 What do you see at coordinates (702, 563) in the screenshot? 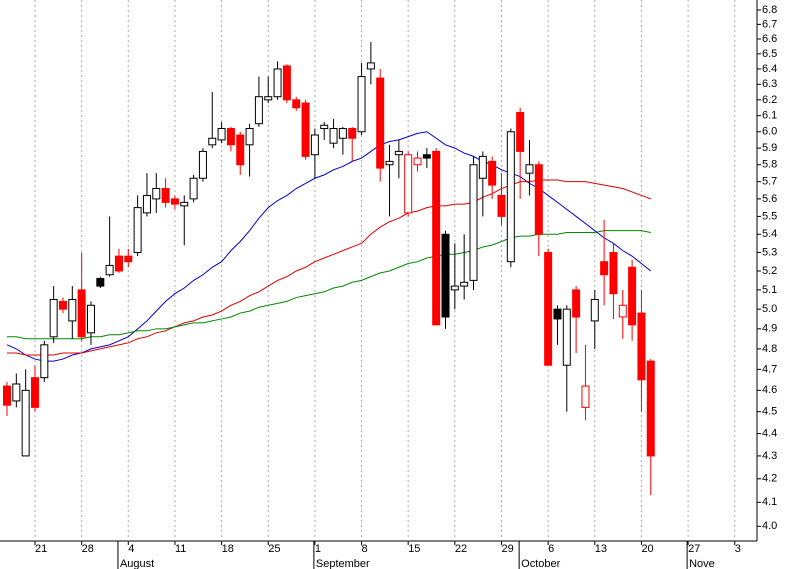
I see `month-label: Nove` at bounding box center [702, 563].